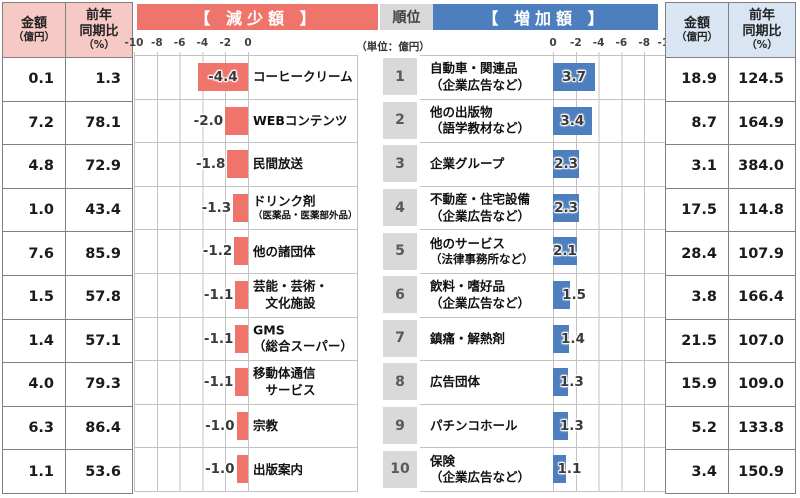 This screenshot has width=800, height=498. I want to click on category-label-line: 移動体通信, so click(284, 373).